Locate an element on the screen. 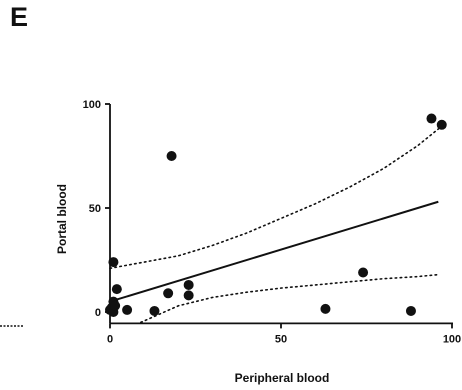  x-tick-label: 0 is located at coordinates (110, 339).